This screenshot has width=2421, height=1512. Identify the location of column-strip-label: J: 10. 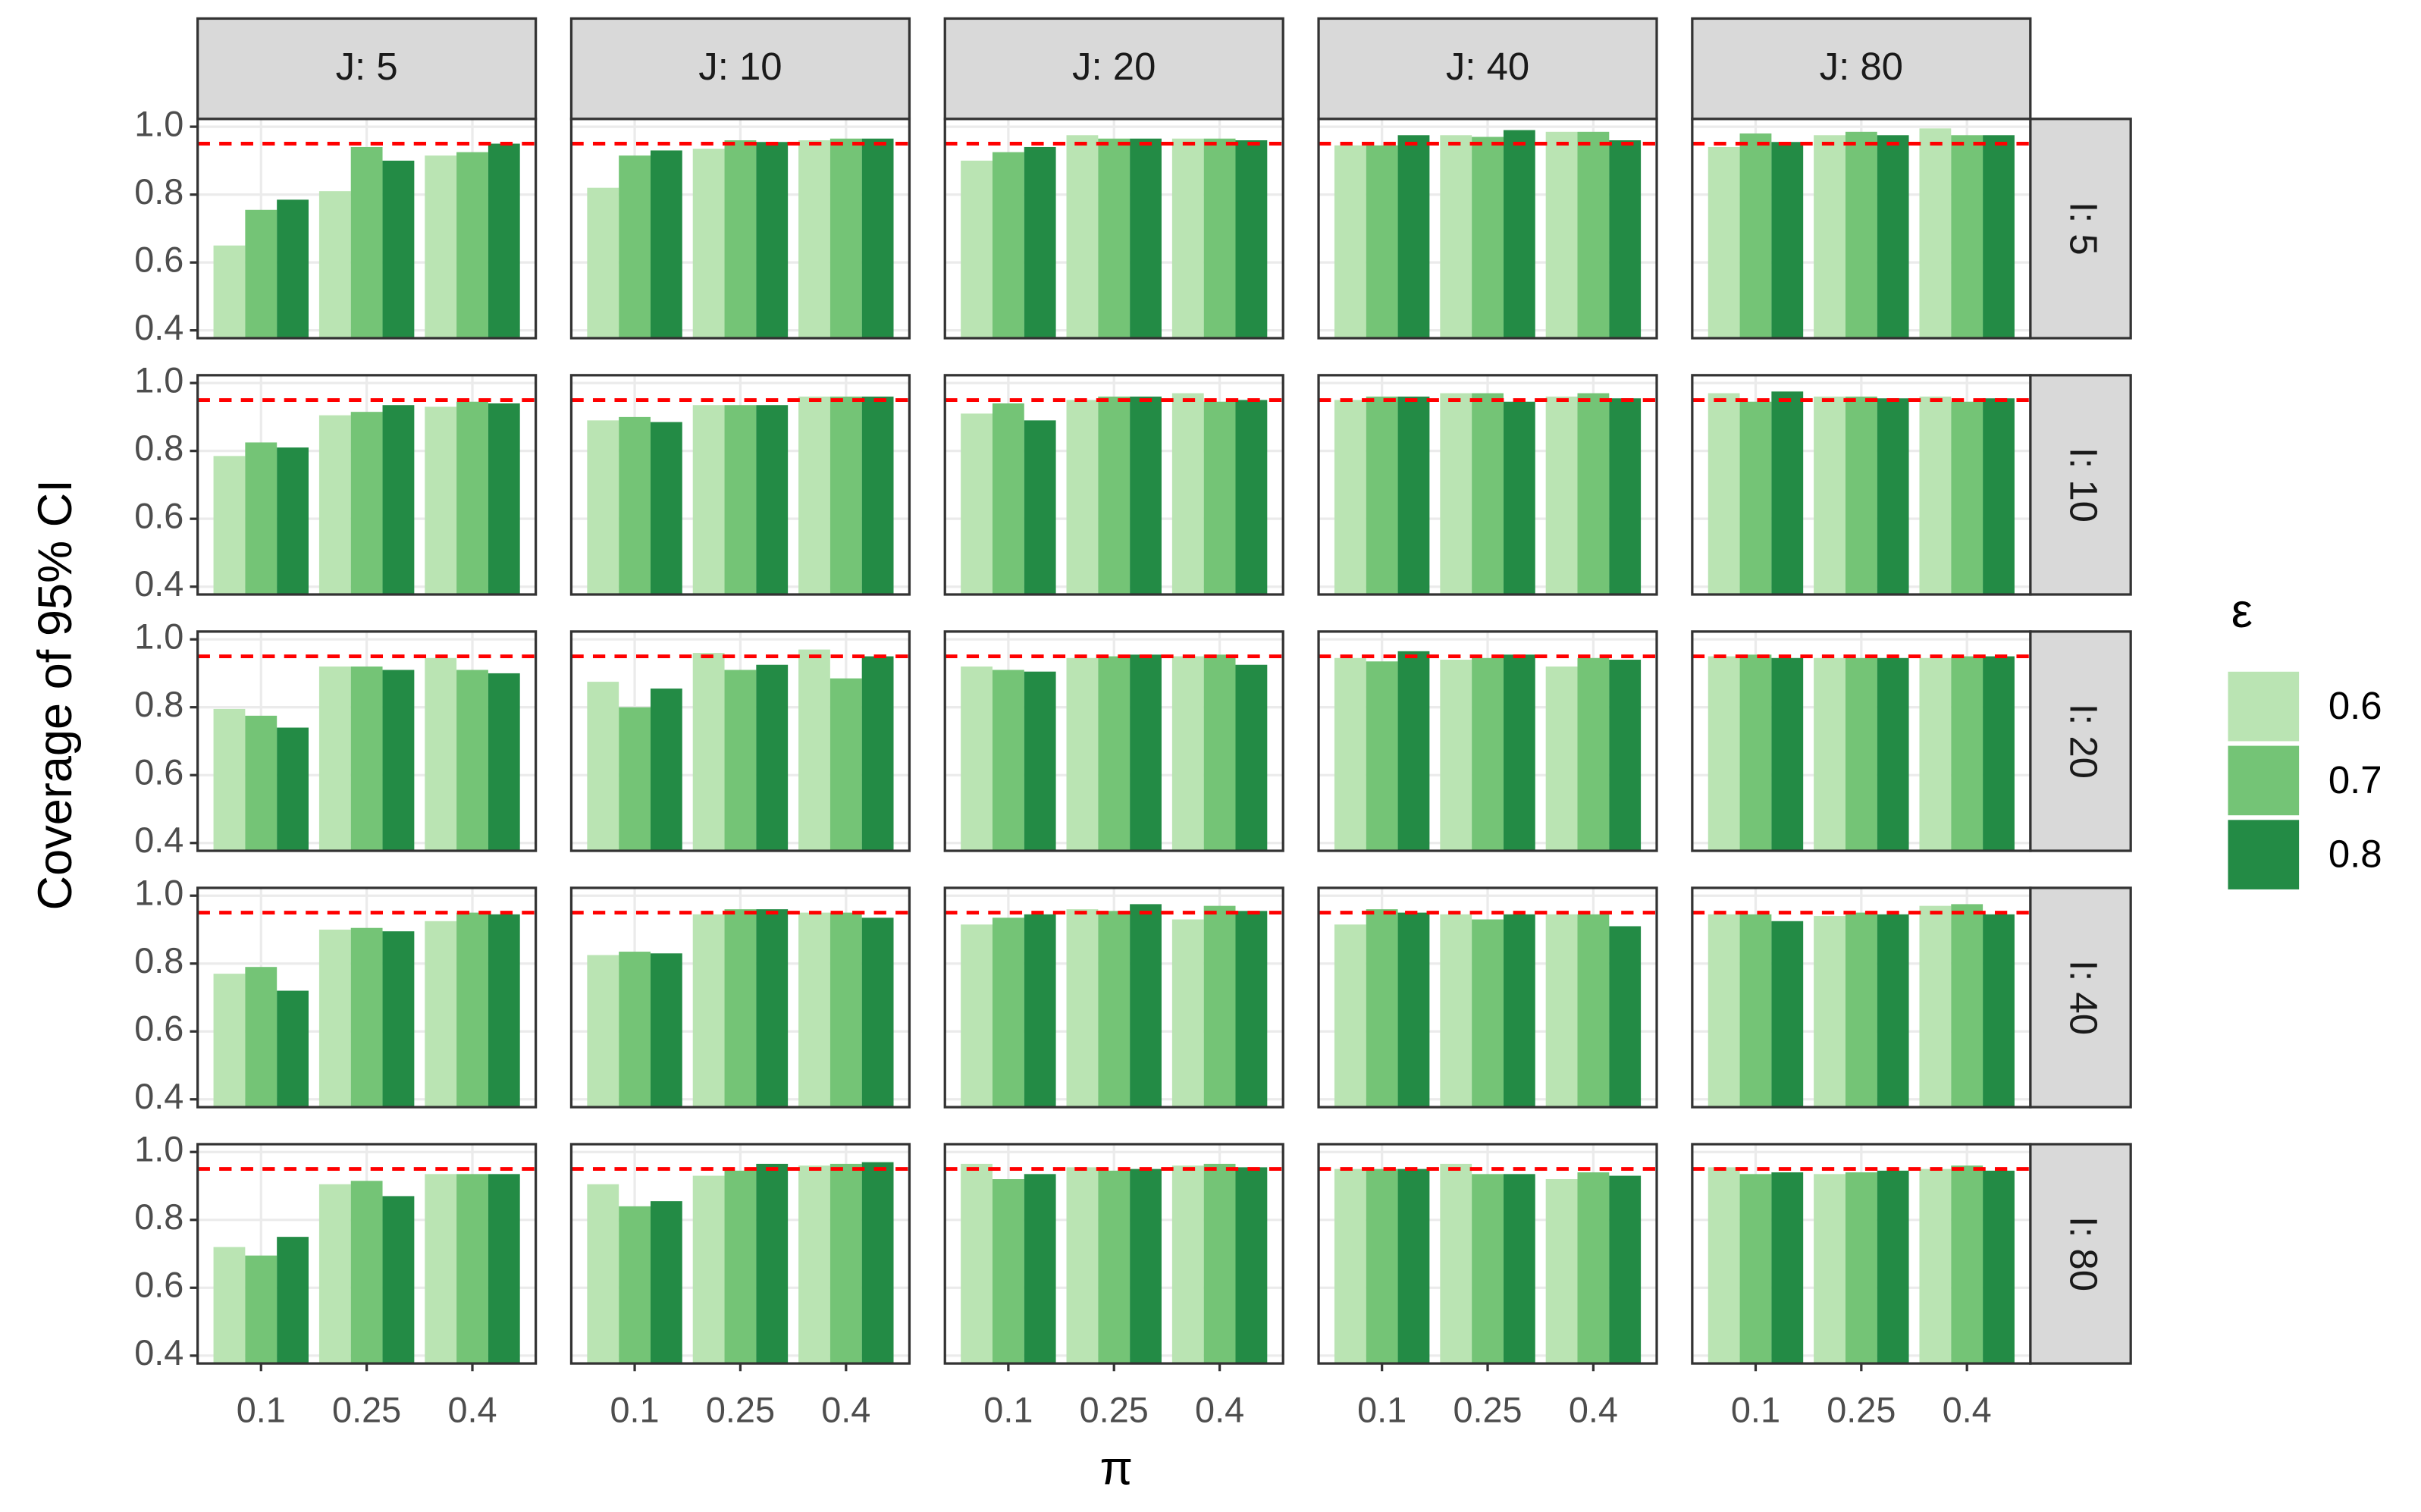
(740, 66).